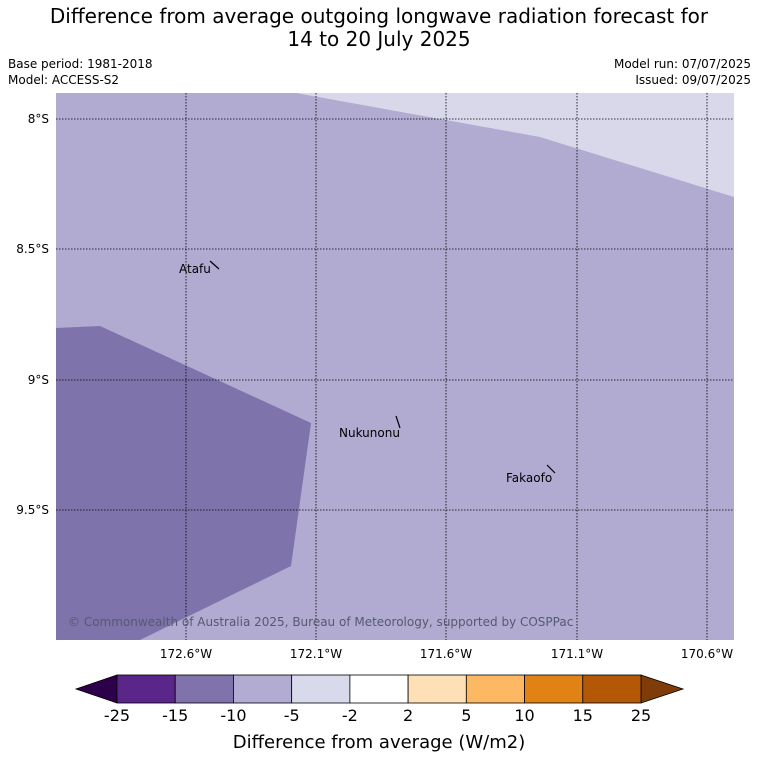  I want to click on colorbar-tick-label: -5, so click(292, 715).